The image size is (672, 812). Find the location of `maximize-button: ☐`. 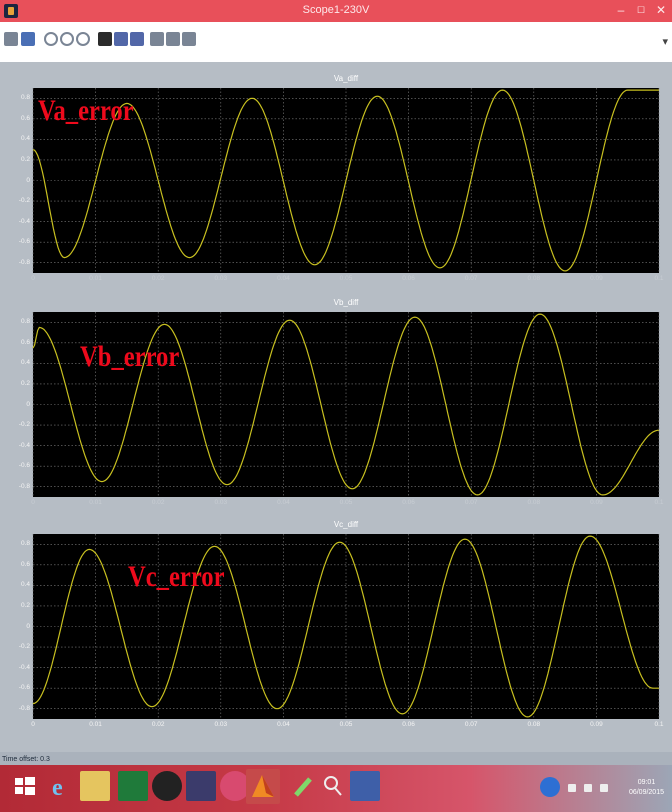

maximize-button: ☐ is located at coordinates (641, 10).